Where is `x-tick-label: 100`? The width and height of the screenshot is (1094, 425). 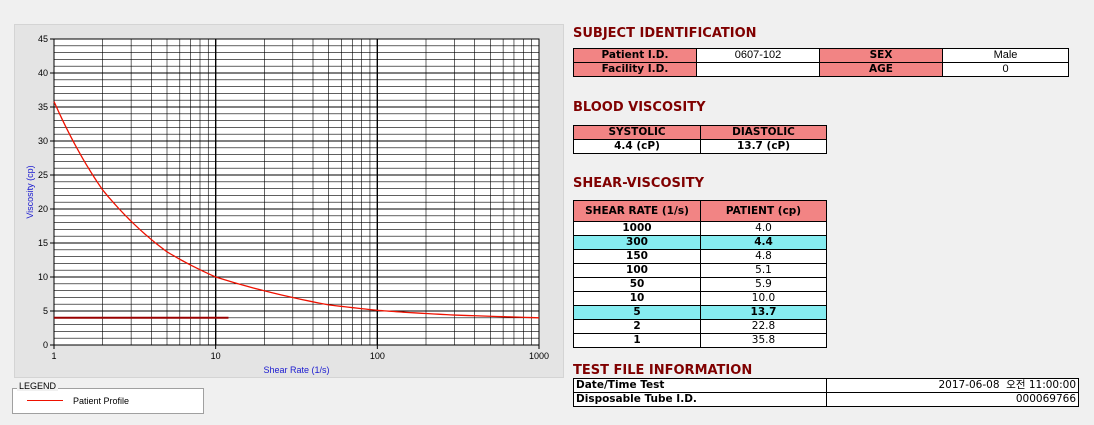 x-tick-label: 100 is located at coordinates (377, 356).